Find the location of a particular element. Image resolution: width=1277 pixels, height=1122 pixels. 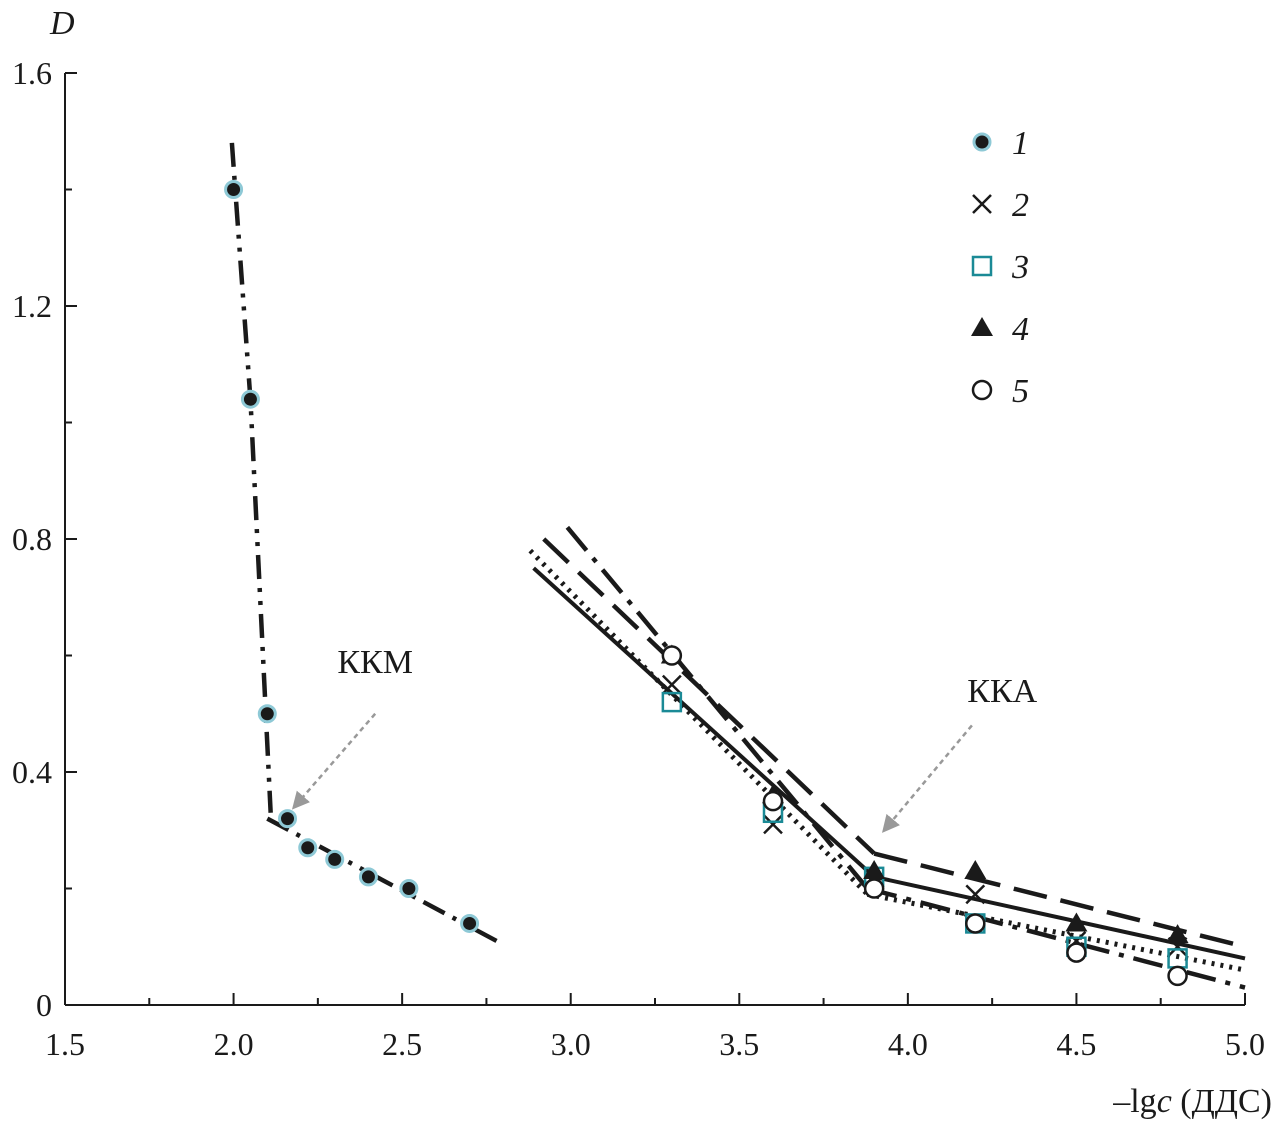

annotation-label-kka: ККА is located at coordinates (1002, 691).